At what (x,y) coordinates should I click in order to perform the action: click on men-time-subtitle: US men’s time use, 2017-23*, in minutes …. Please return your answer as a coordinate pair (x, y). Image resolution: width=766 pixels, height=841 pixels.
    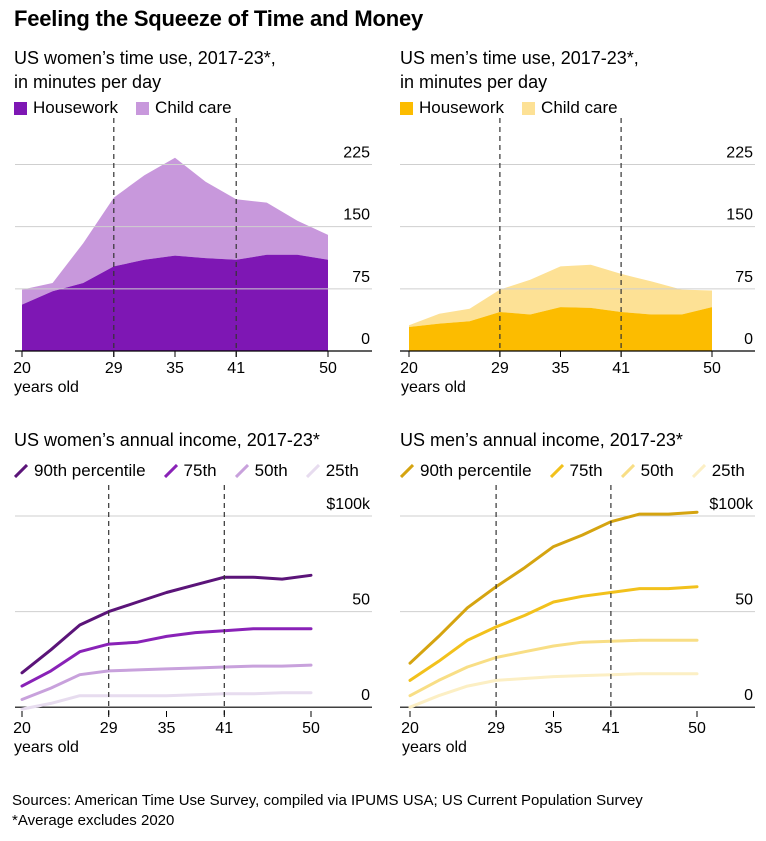
    Looking at the image, I should click on (519, 70).